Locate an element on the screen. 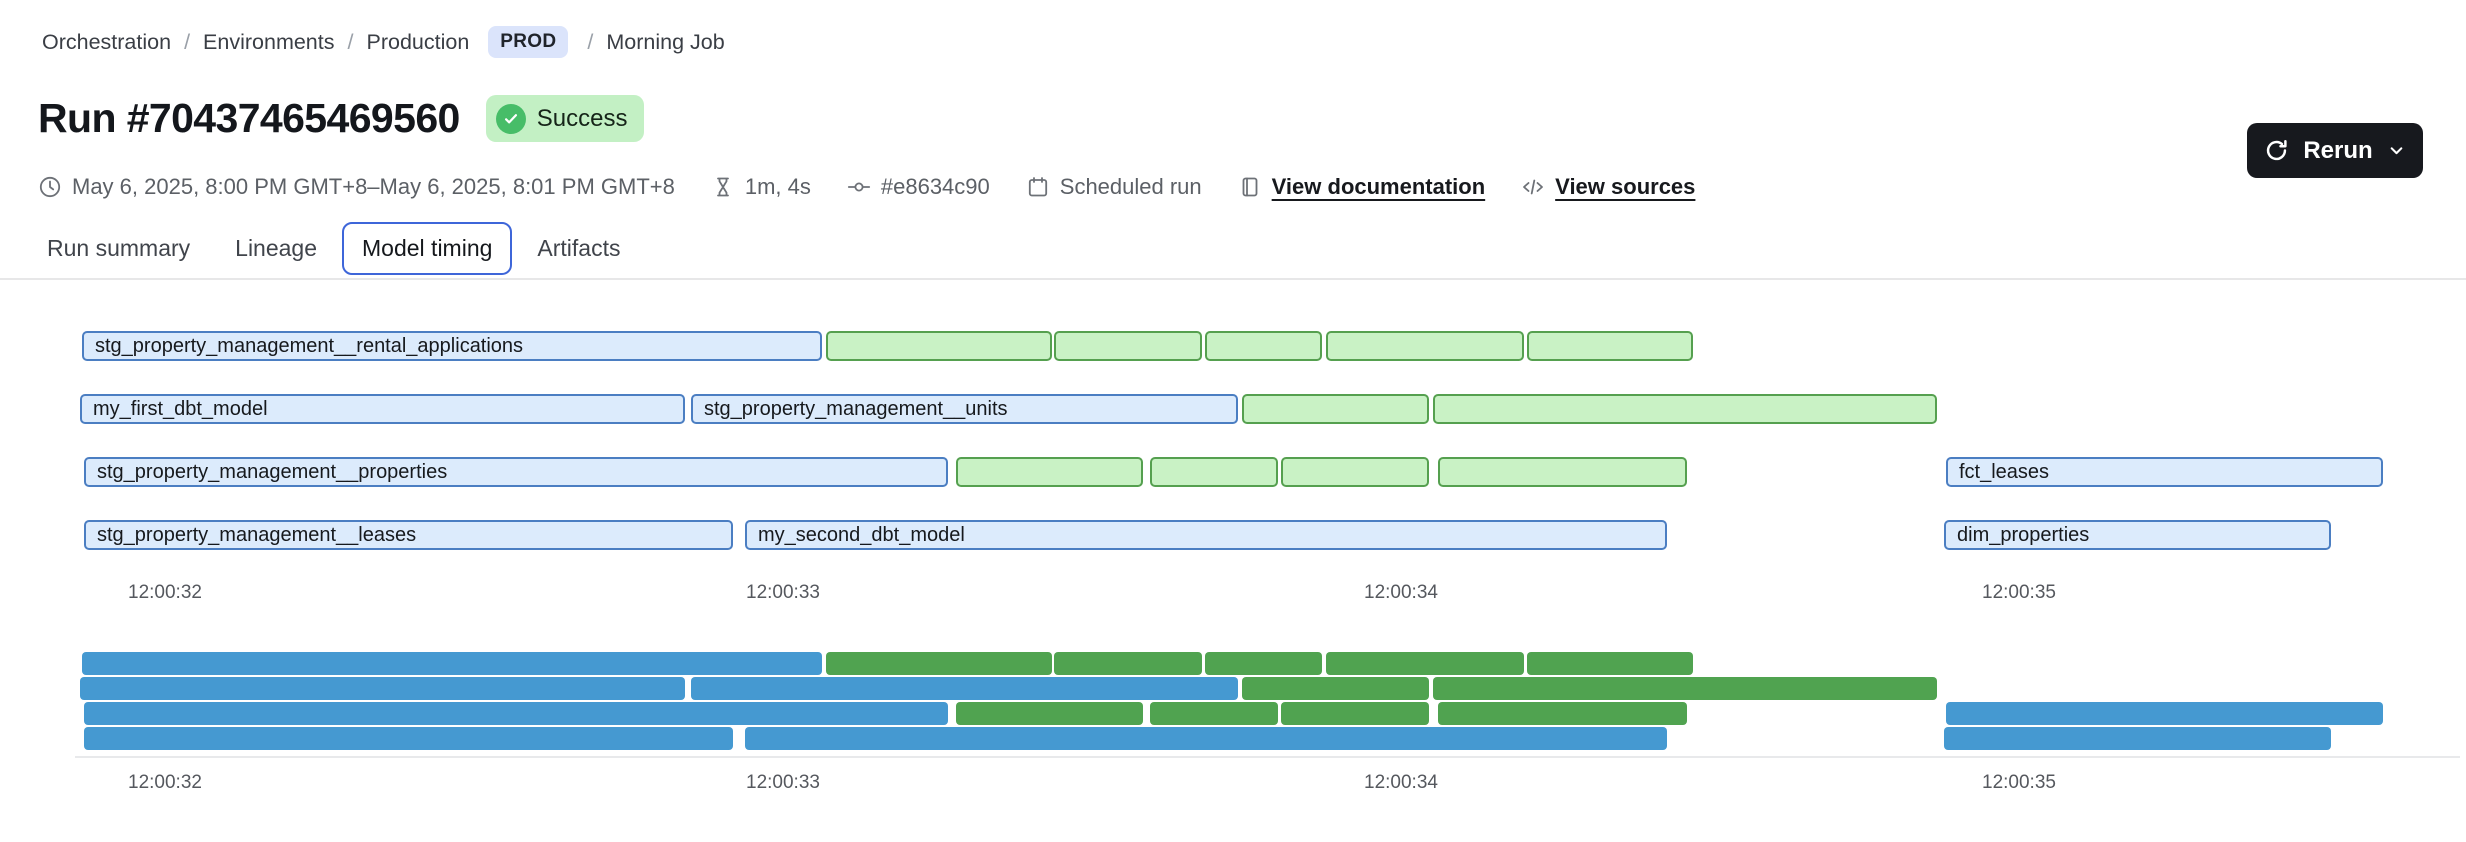  run-trigger-label: Scheduled run is located at coordinates (1130, 186).